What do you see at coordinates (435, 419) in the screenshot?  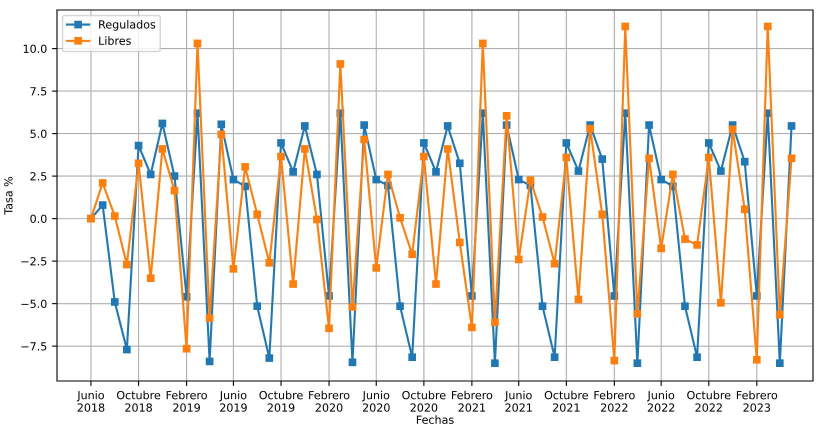 I see `x-axis-title: Fechas` at bounding box center [435, 419].